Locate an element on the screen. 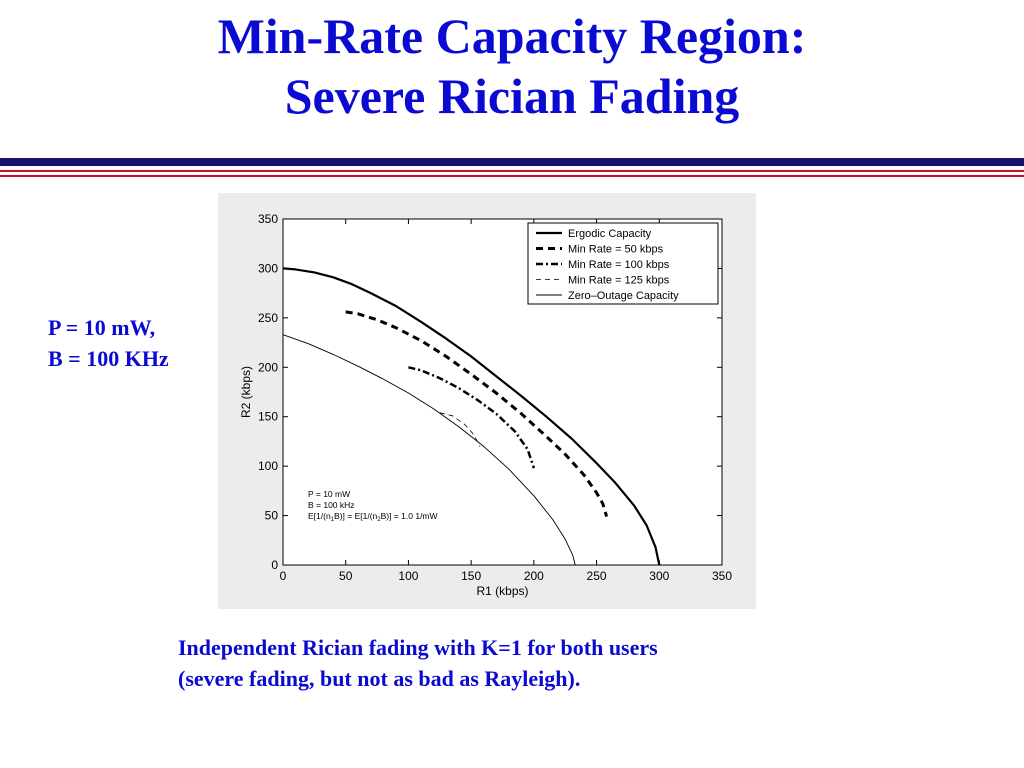 Image resolution: width=1024 pixels, height=768 pixels. x-tick-label: 150 is located at coordinates (471, 576).